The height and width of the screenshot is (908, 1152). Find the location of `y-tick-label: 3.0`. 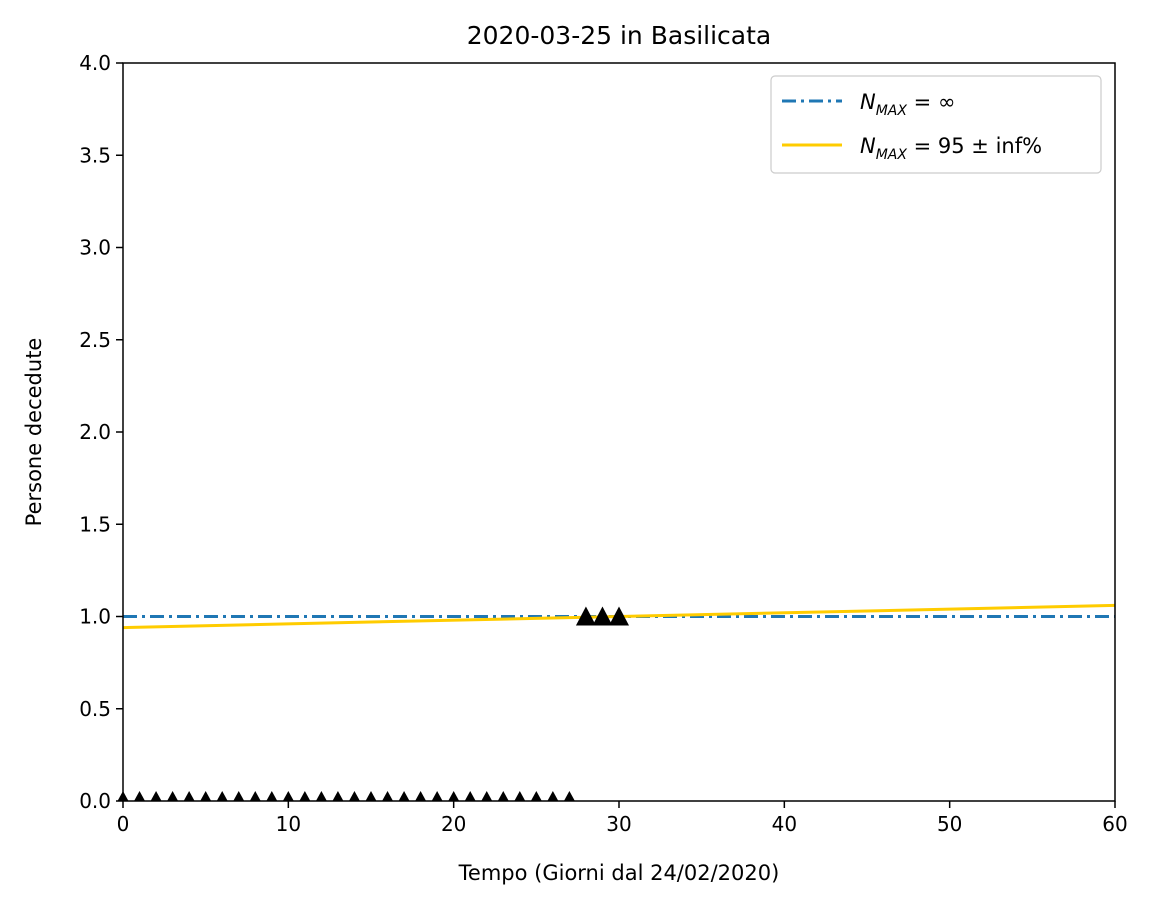

y-tick-label: 3.0 is located at coordinates (95, 248).